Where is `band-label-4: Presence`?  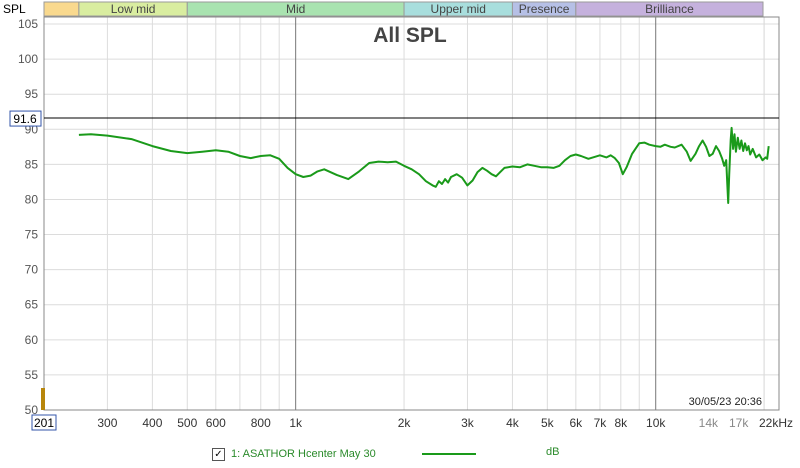 band-label-4: Presence is located at coordinates (544, 9).